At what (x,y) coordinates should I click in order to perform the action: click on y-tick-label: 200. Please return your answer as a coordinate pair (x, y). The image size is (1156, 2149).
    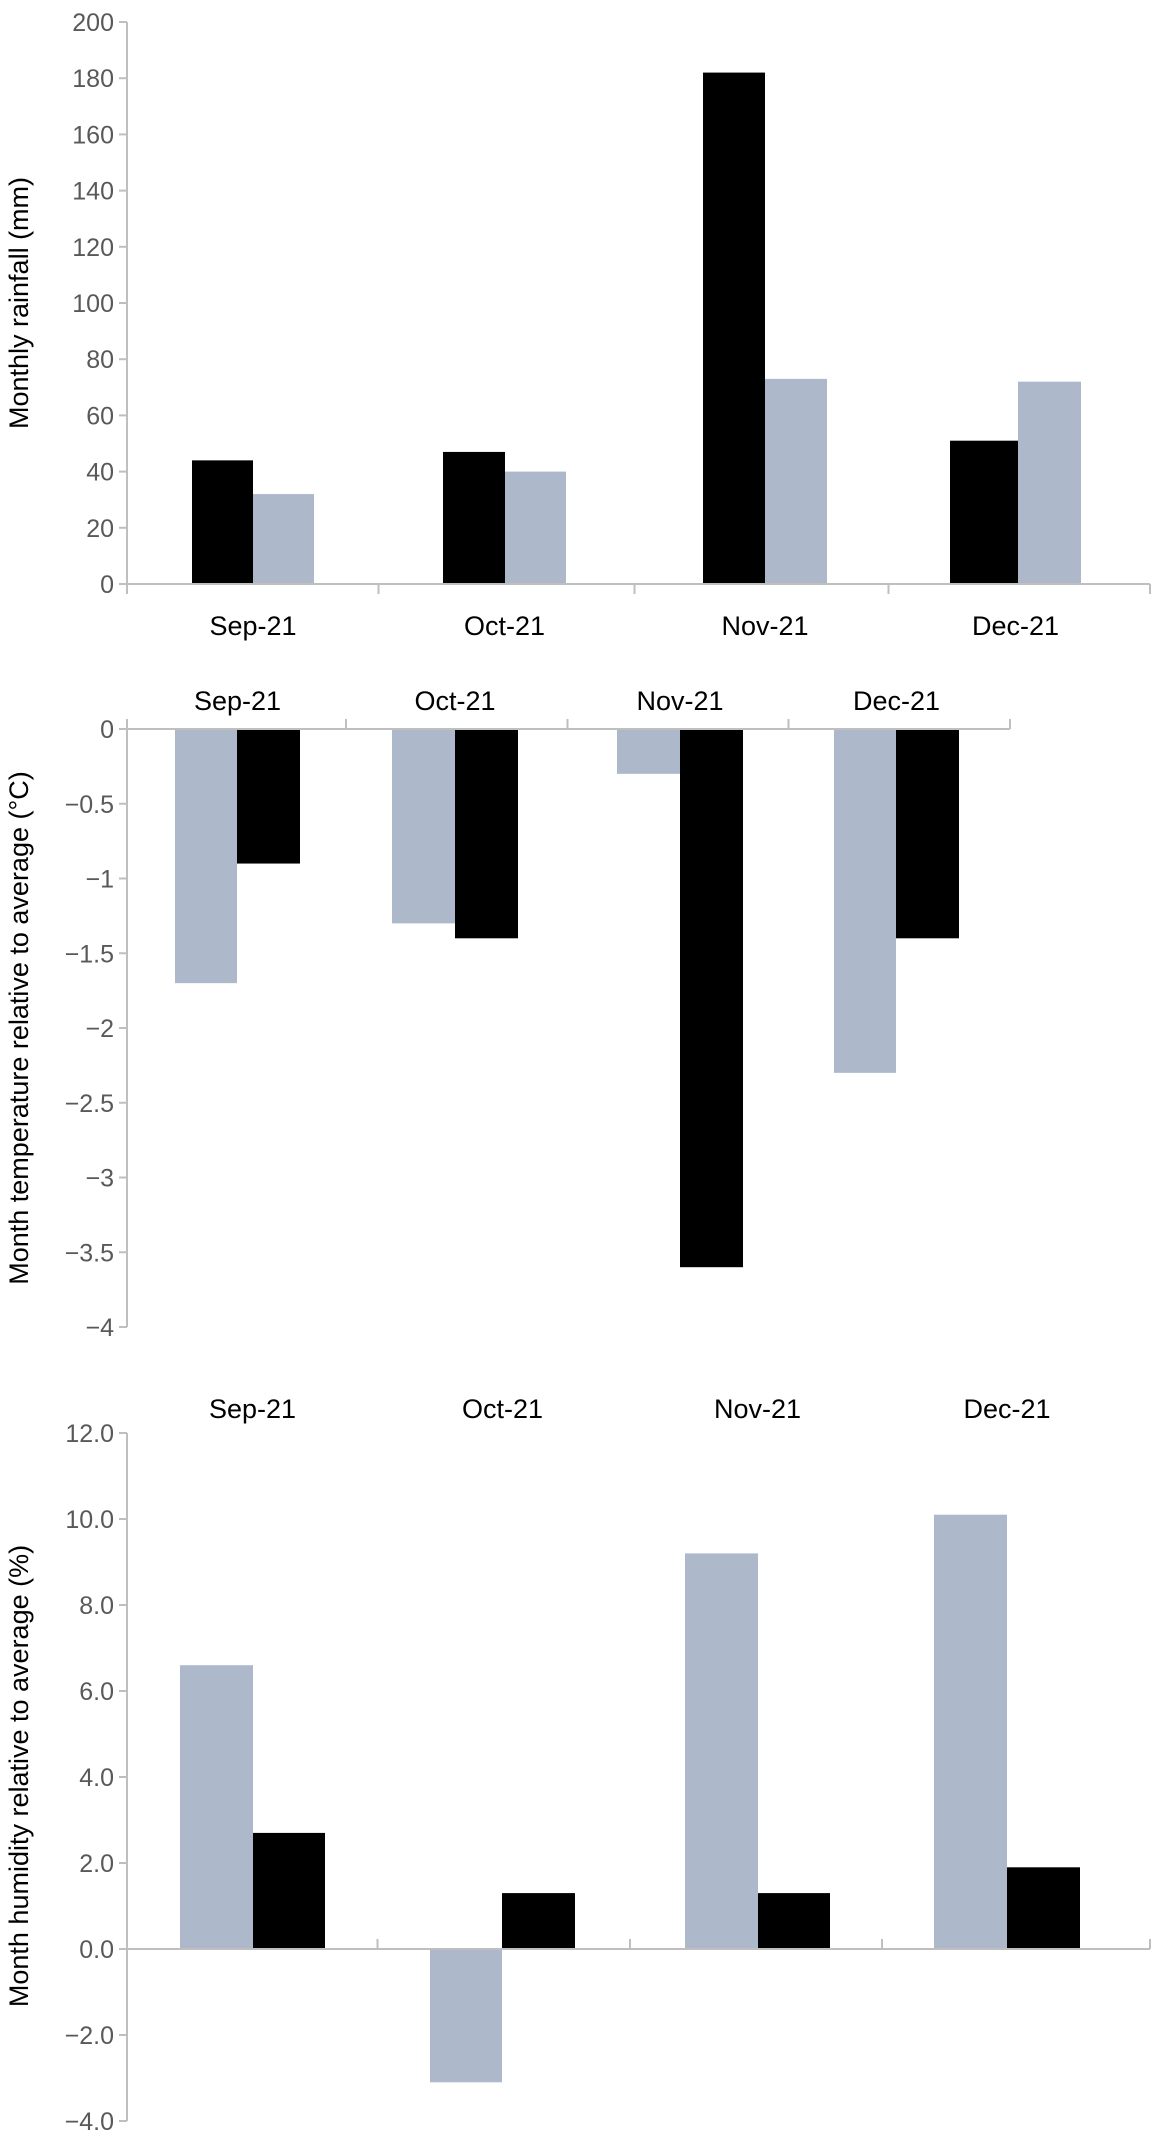
    Looking at the image, I should click on (93, 23).